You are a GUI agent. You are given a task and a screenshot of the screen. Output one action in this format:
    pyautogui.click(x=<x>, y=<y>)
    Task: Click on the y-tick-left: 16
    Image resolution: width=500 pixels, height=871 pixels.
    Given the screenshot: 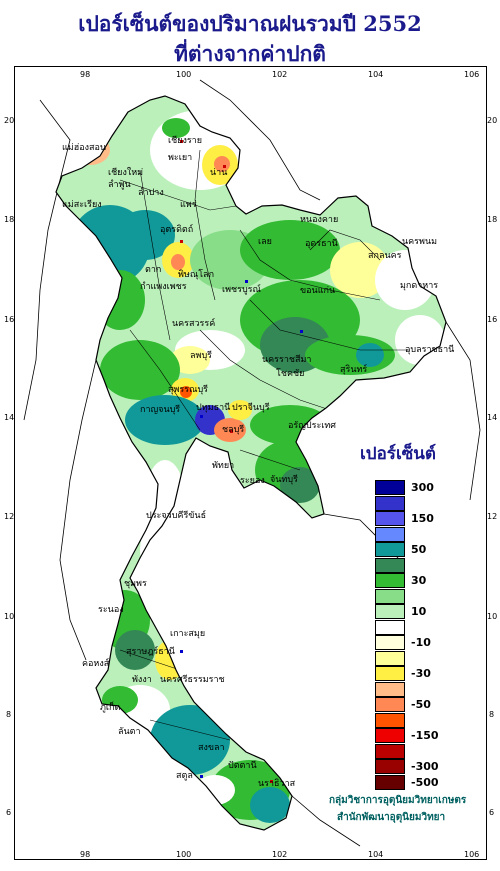 What is the action you would take?
    pyautogui.click(x=9, y=319)
    